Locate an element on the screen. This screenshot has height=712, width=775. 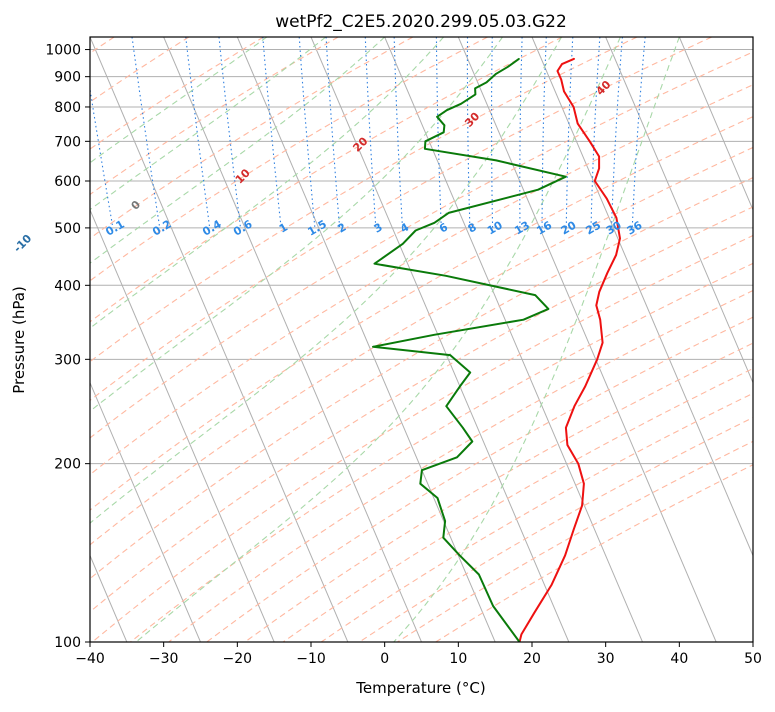
x-tick-label: 20 is located at coordinates (532, 659).